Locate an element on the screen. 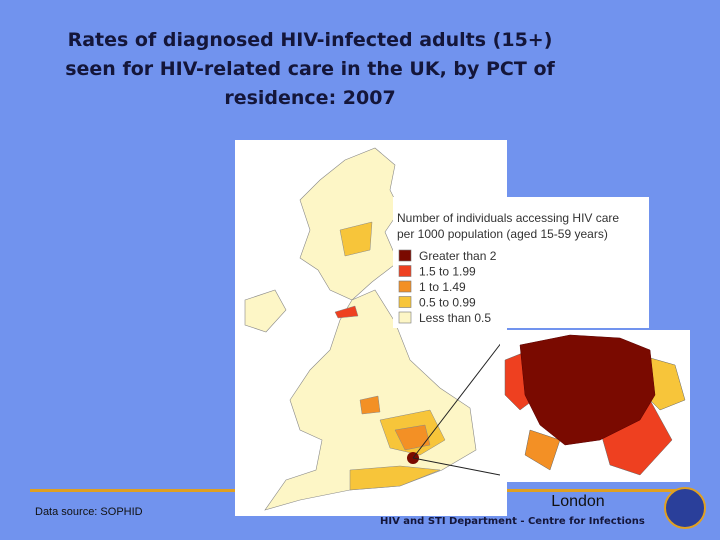 Image resolution: width=720 pixels, height=540 pixels. legend-label: Greater than 2 is located at coordinates (458, 256).